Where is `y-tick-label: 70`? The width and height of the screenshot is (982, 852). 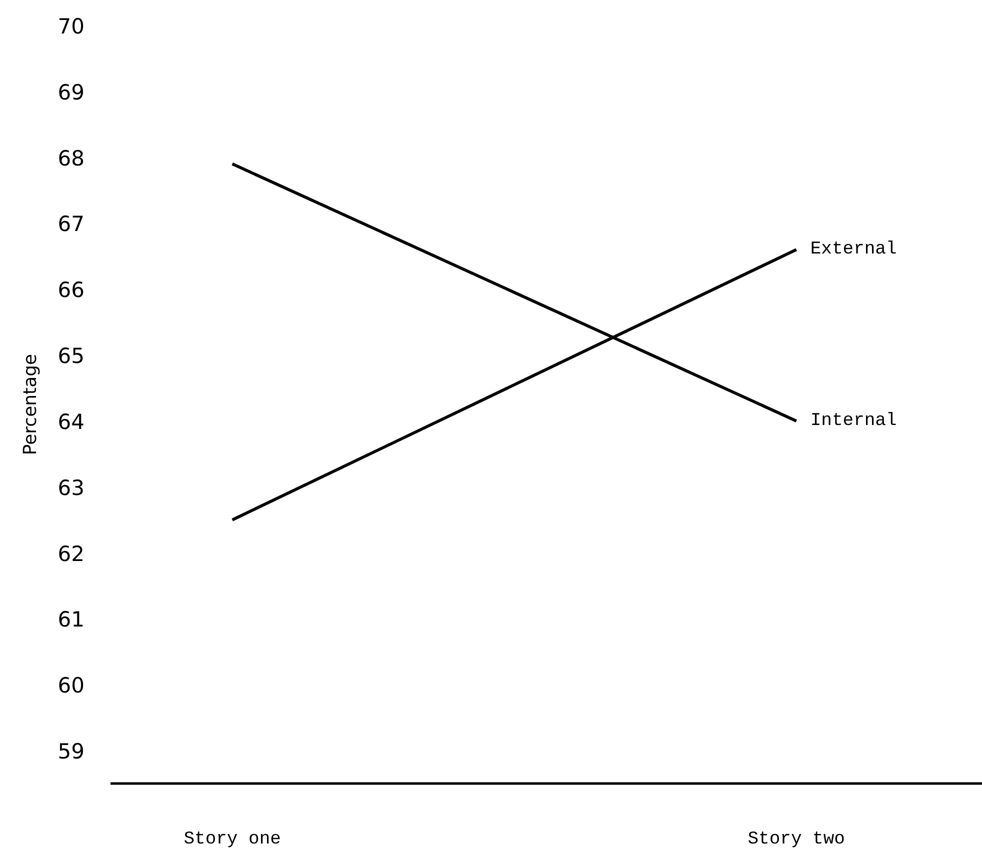
y-tick-label: 70 is located at coordinates (71, 26).